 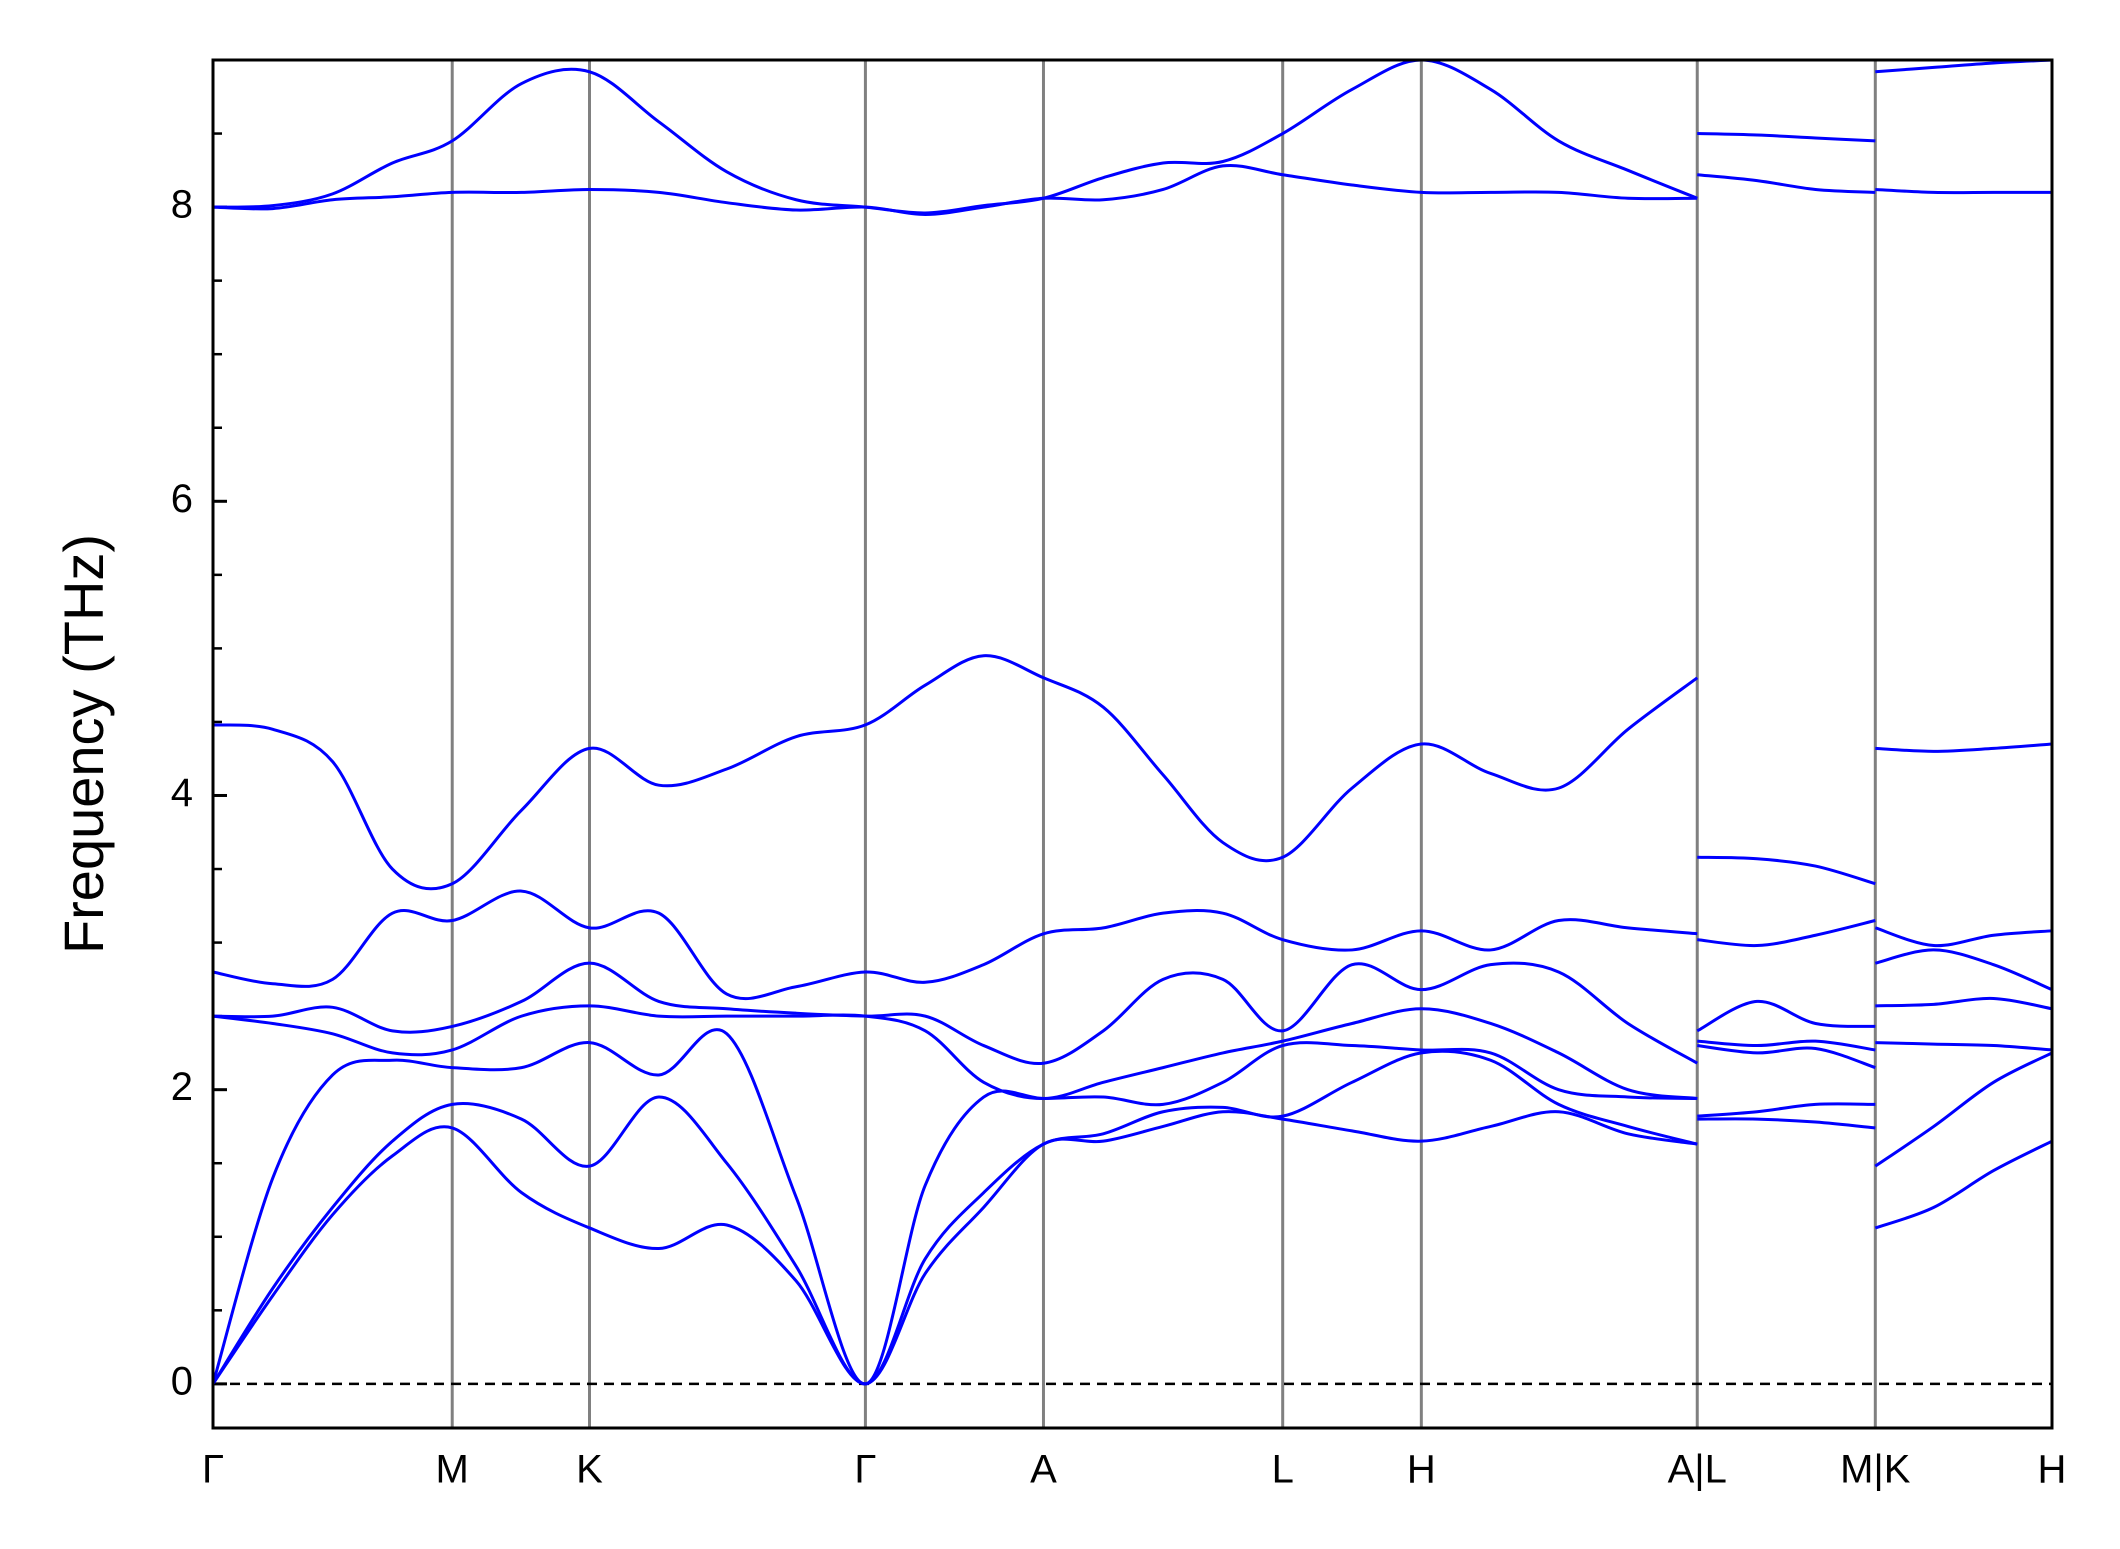 I want to click on y-axis-label: Frequency (THz), so click(x=83, y=744).